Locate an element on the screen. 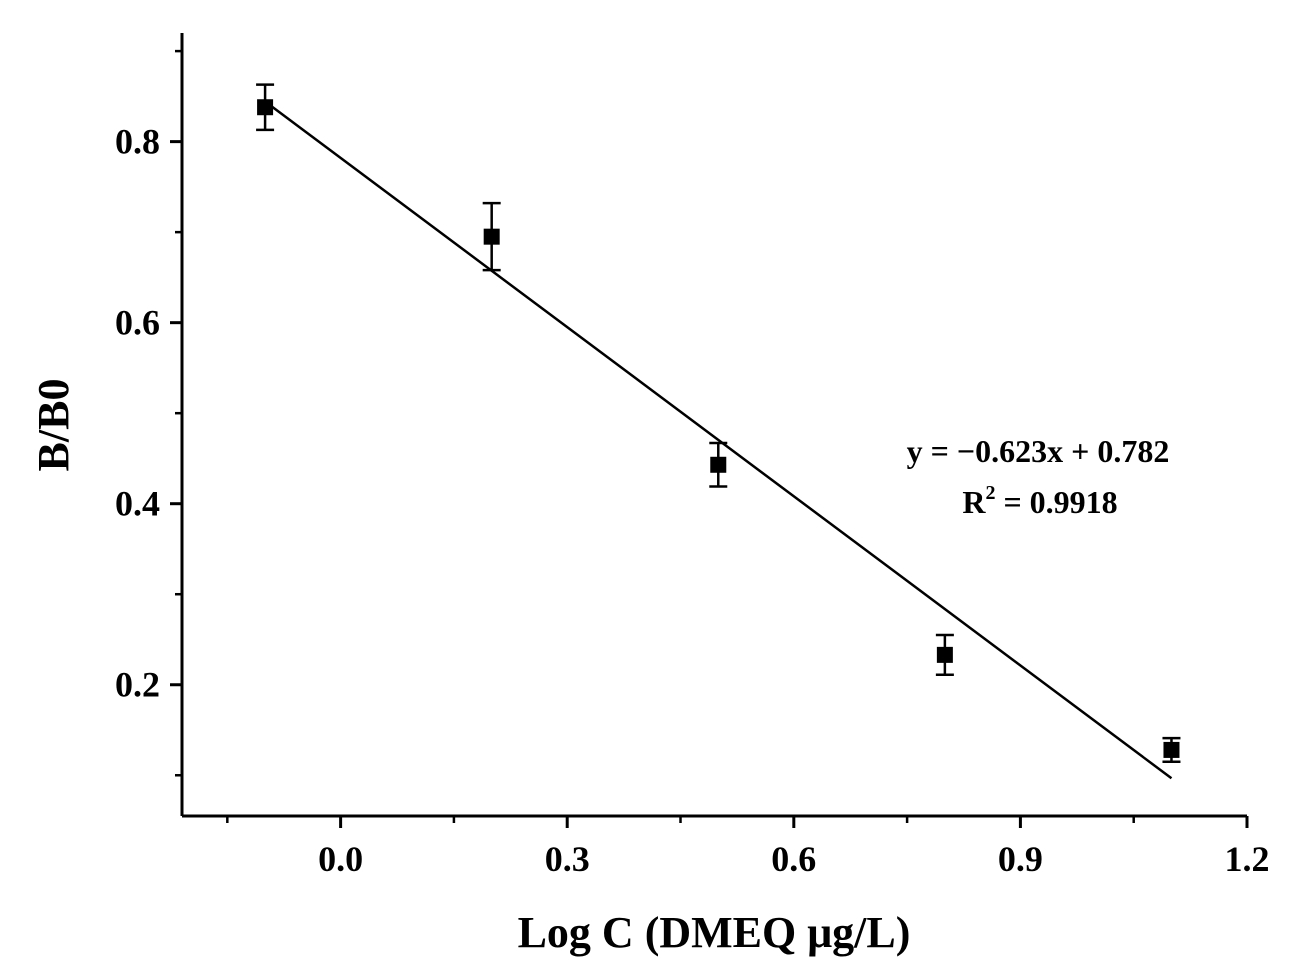  fit-equation: y = −0.623x + 0.782 is located at coordinates (1038, 451).